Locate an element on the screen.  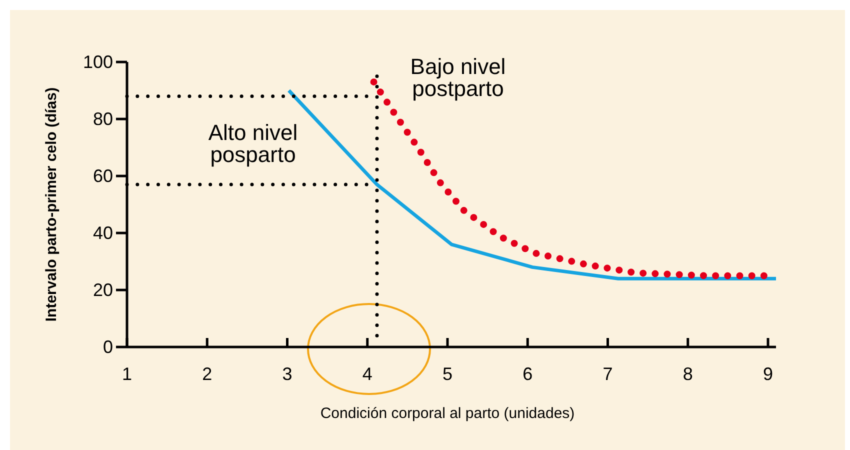
annotation: Bajo nivel postparto is located at coordinates (458, 77).